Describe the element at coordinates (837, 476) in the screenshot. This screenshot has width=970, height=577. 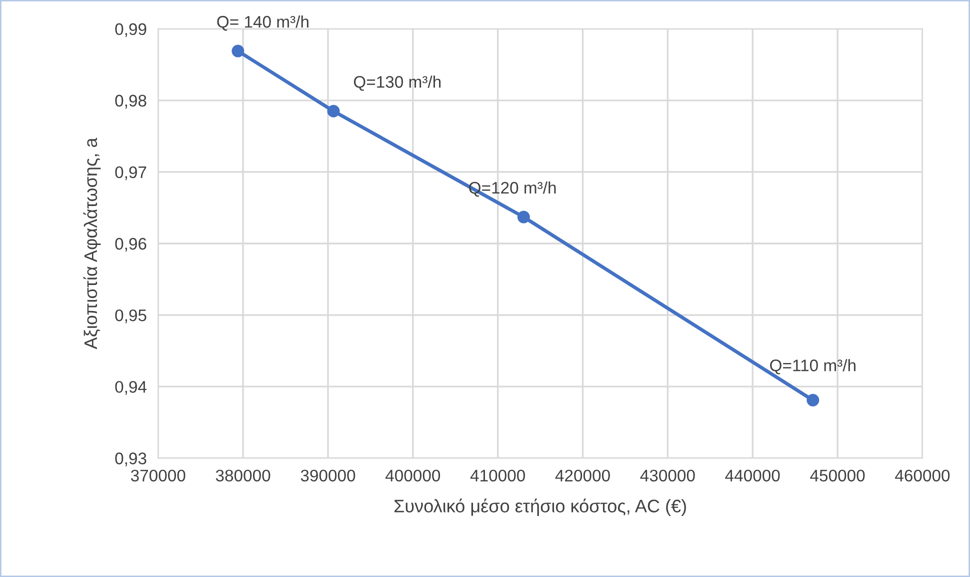
I see `x-tick-label: 450000` at that location.